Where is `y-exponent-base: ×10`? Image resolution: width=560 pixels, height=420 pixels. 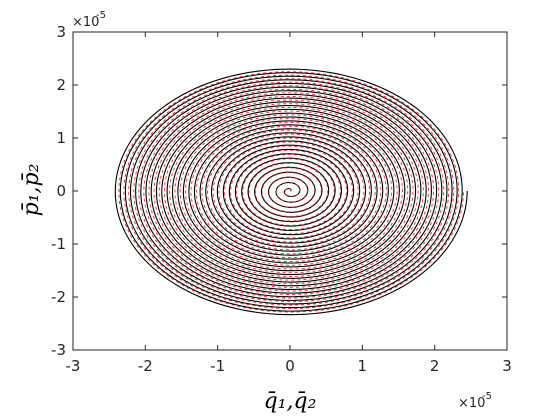 y-exponent-base: ×10 is located at coordinates (85, 22).